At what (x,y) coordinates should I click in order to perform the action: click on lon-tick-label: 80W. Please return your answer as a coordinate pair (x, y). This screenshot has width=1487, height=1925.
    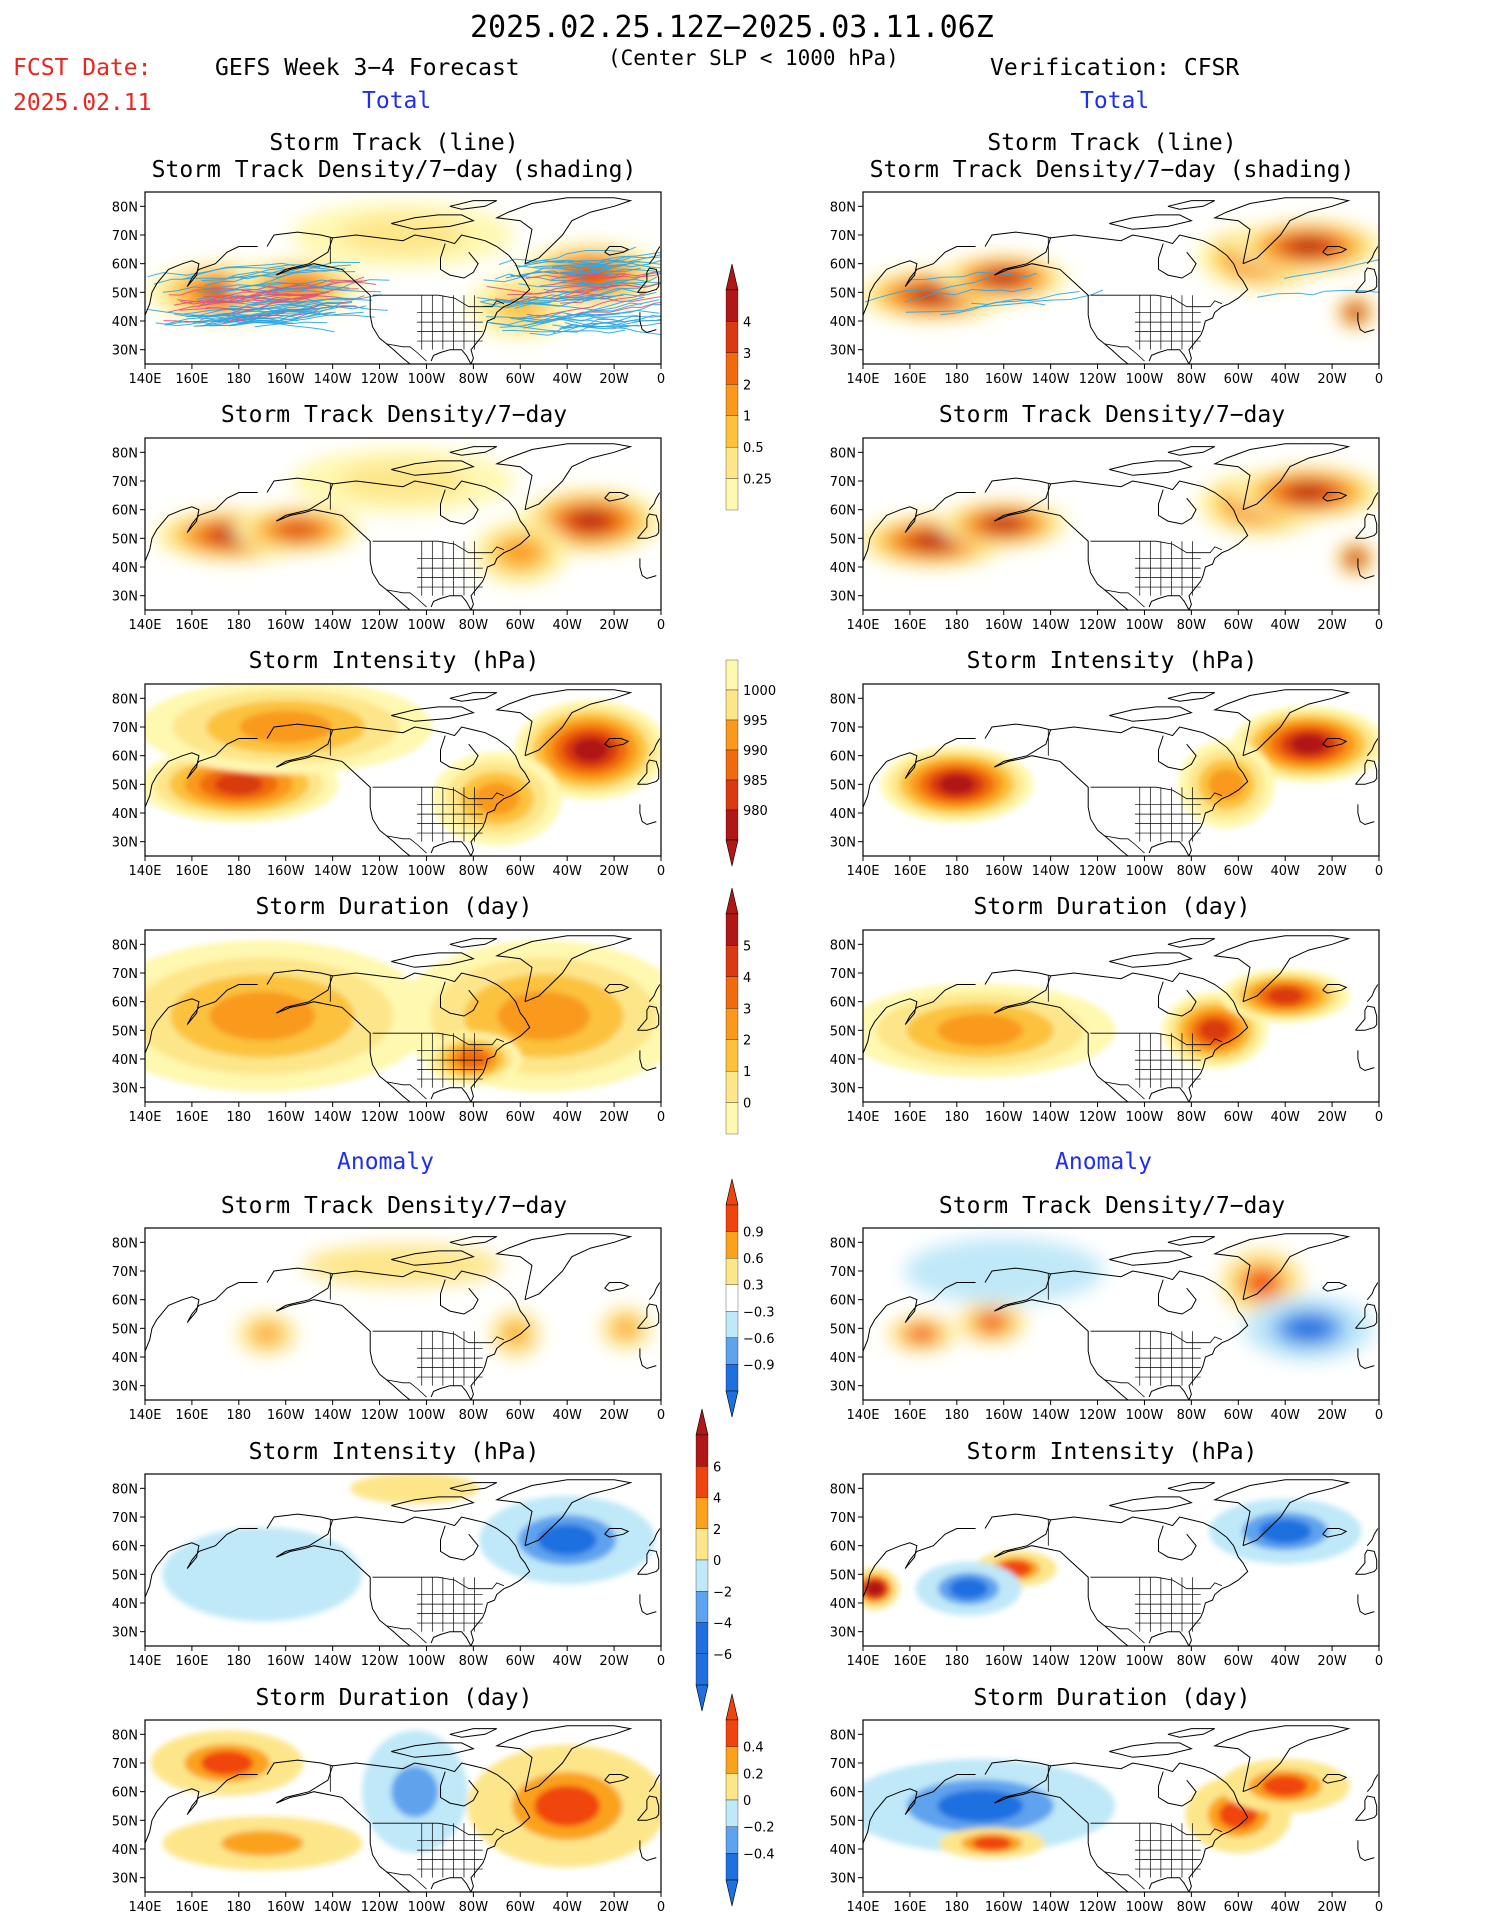
    Looking at the image, I should click on (1192, 1661).